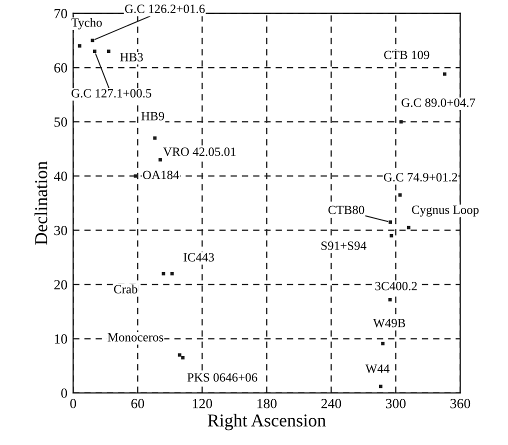 The width and height of the screenshot is (508, 445). What do you see at coordinates (136, 337) in the screenshot?
I see `annotation: Monoceros` at bounding box center [136, 337].